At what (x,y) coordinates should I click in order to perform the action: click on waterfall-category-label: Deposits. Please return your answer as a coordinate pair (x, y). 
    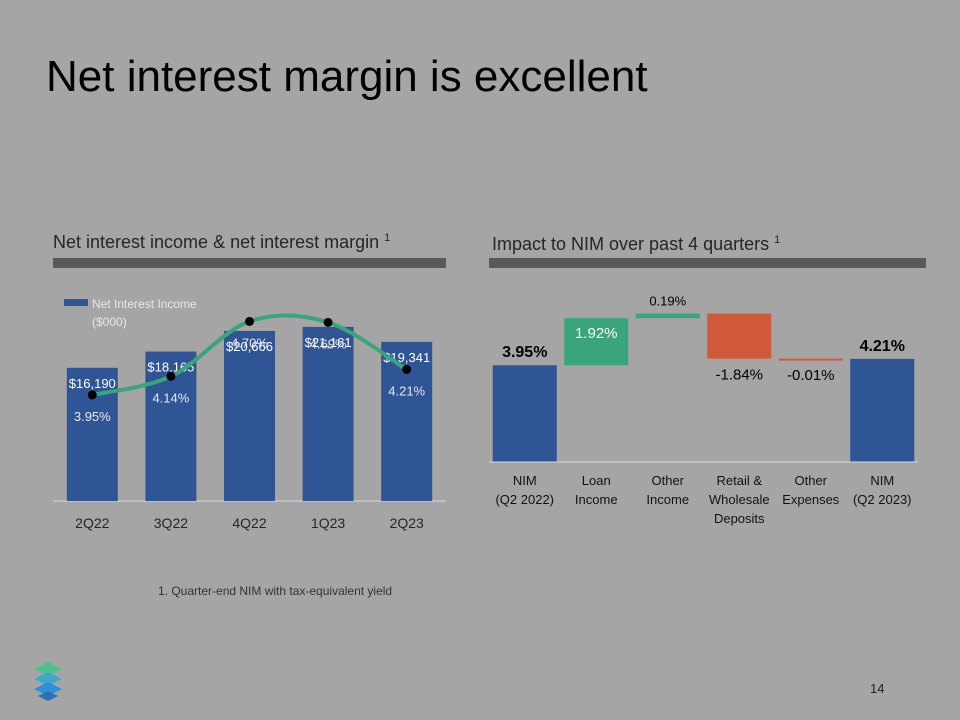
    Looking at the image, I should click on (739, 518).